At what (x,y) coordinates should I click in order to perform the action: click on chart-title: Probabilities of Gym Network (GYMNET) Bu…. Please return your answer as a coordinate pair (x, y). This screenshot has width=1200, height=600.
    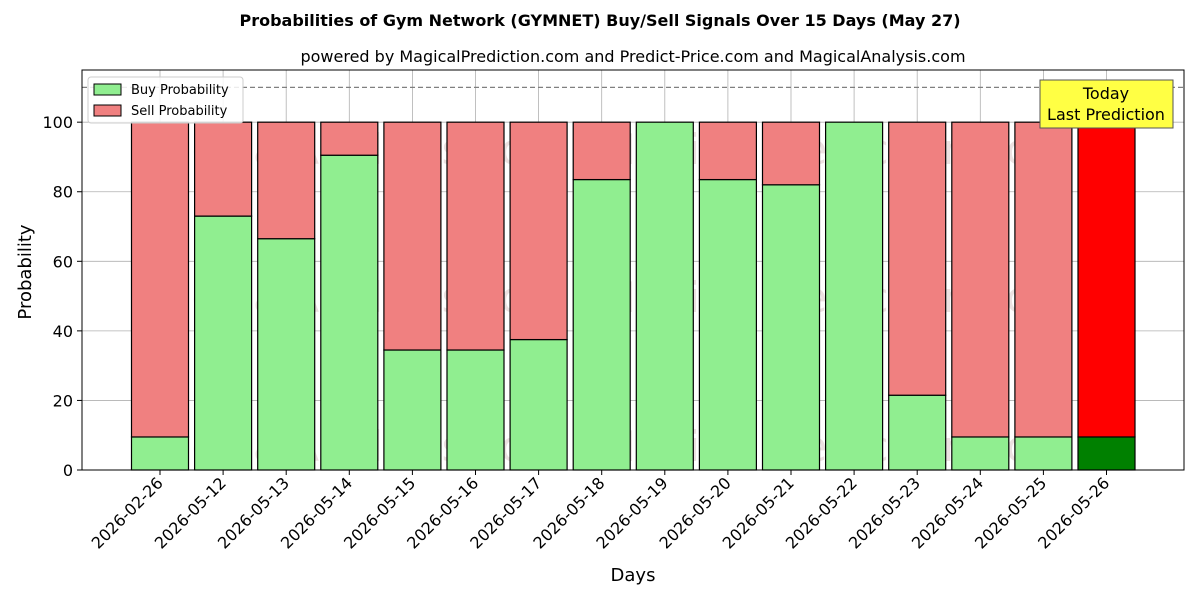
    Looking at the image, I should click on (599, 20).